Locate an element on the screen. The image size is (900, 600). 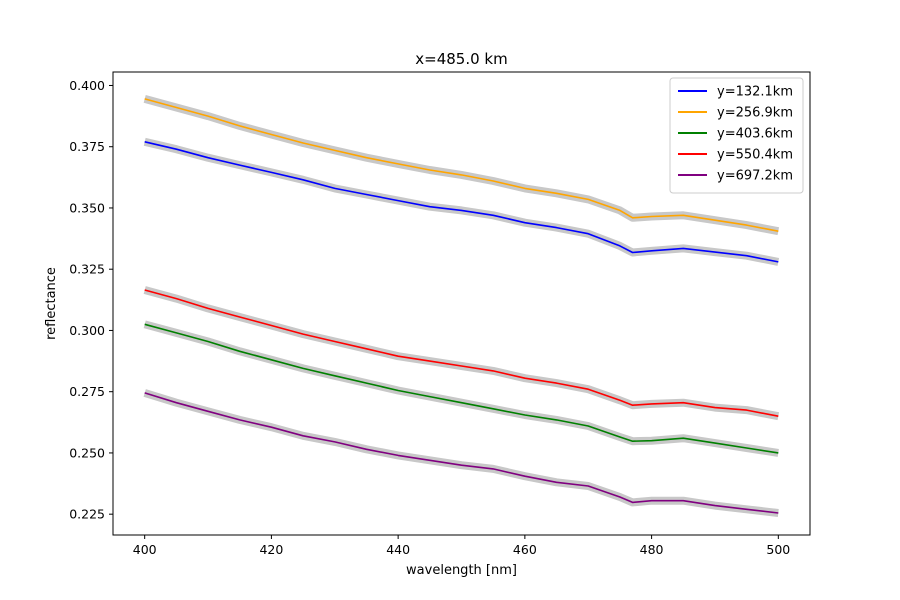
y-axis-title: reflectance is located at coordinates (51, 303).